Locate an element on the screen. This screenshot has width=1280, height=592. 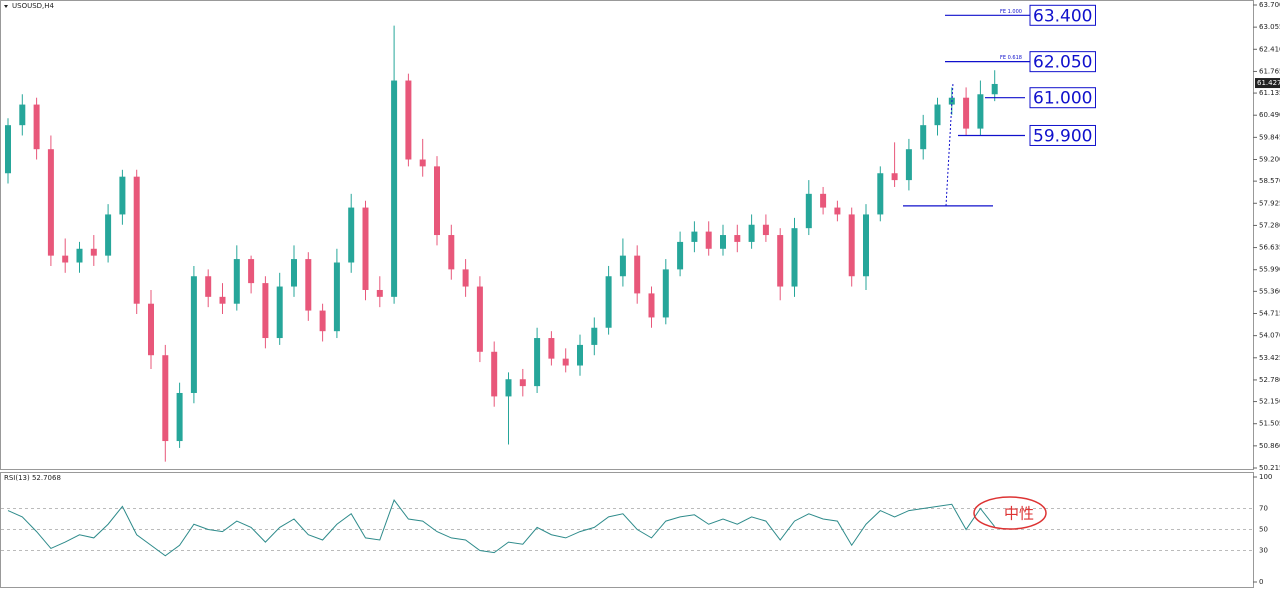
rsi-line is located at coordinates (501, 528).